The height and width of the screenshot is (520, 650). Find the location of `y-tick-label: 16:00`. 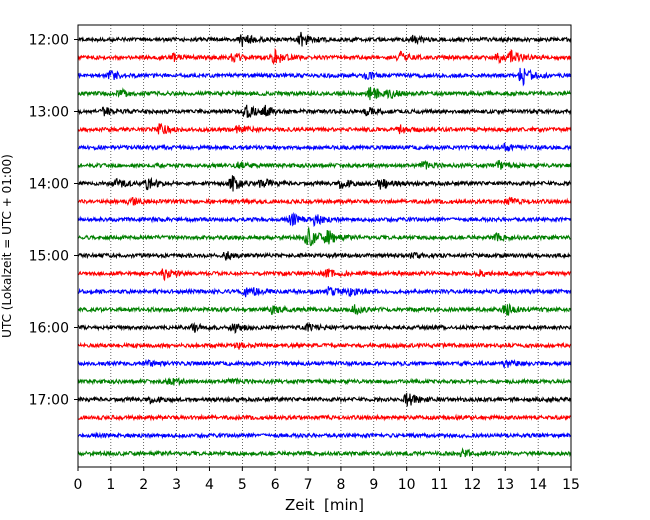

y-tick-label: 16:00 is located at coordinates (49, 329).